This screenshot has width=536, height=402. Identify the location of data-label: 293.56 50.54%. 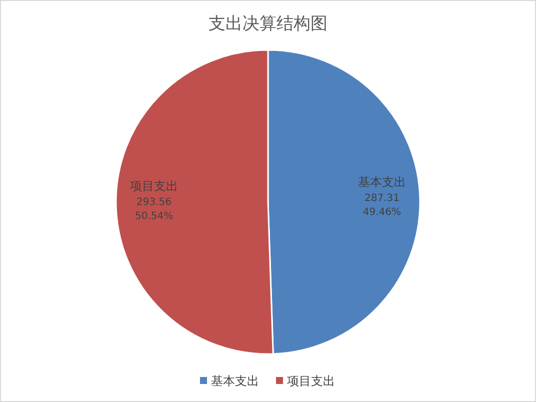
(154, 209).